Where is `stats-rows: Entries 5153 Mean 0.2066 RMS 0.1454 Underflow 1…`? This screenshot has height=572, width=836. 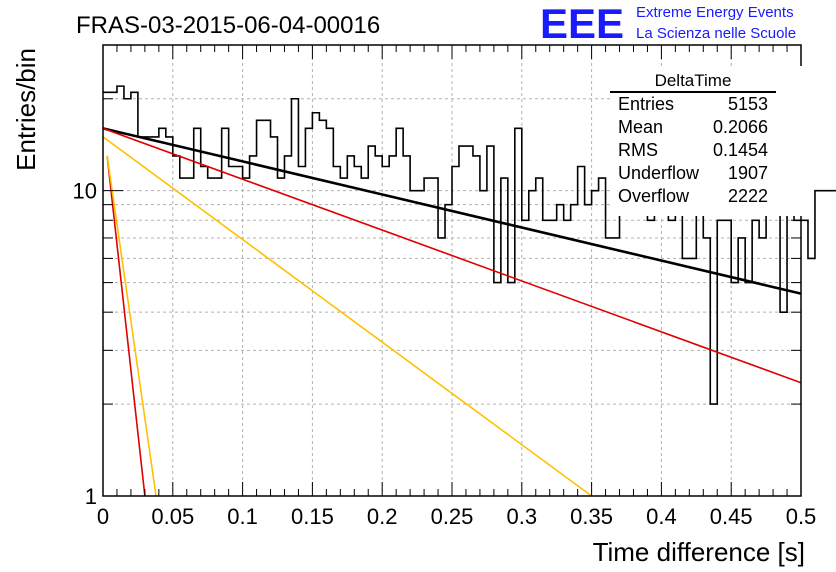 stats-rows: Entries 5153 Mean 0.2066 RMS 0.1454 Underflow 1… is located at coordinates (693, 150).